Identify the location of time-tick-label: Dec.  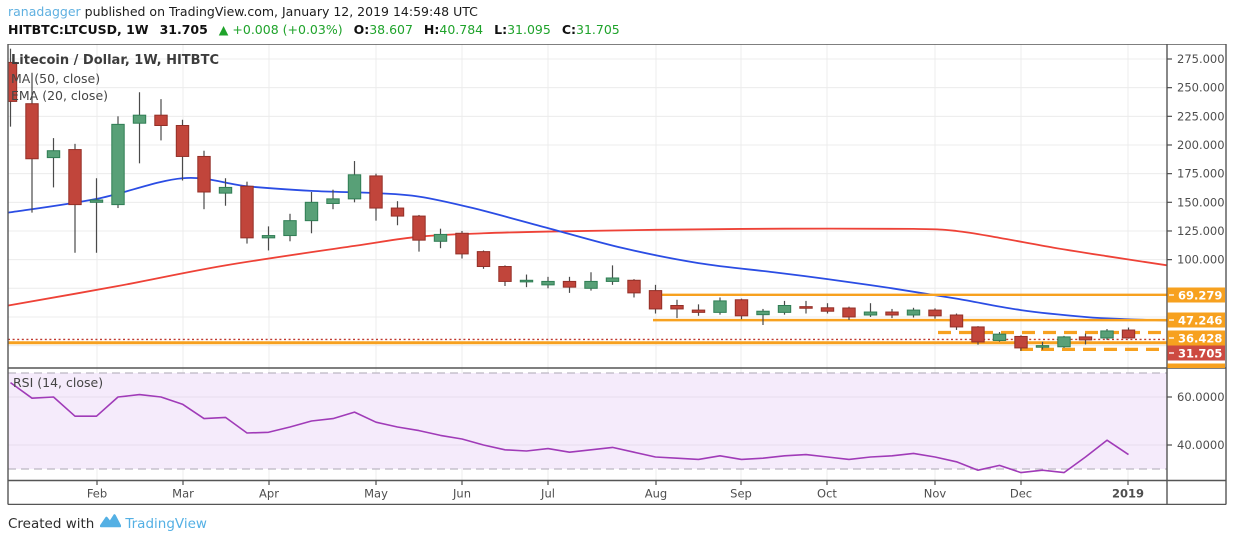
(1021, 494).